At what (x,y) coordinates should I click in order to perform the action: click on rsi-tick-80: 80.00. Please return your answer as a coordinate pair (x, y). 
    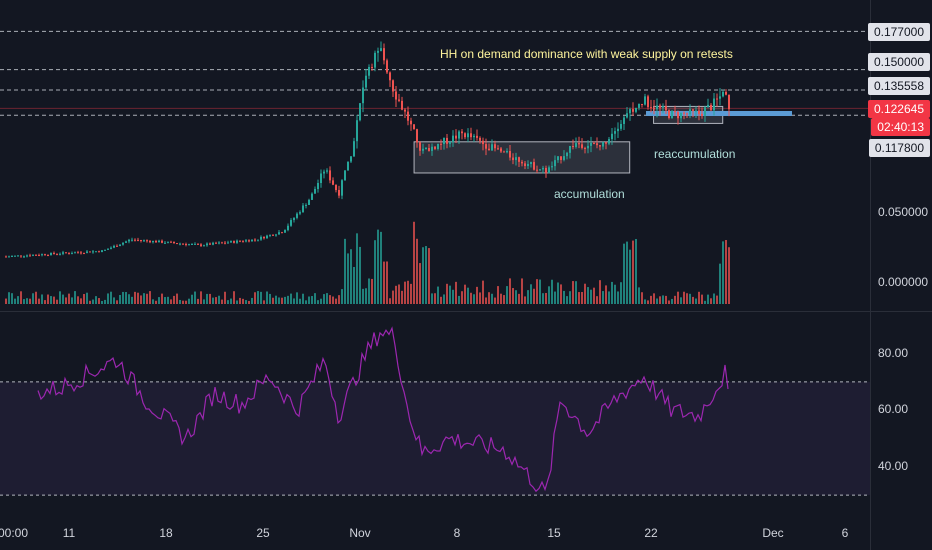
    Looking at the image, I should click on (893, 353).